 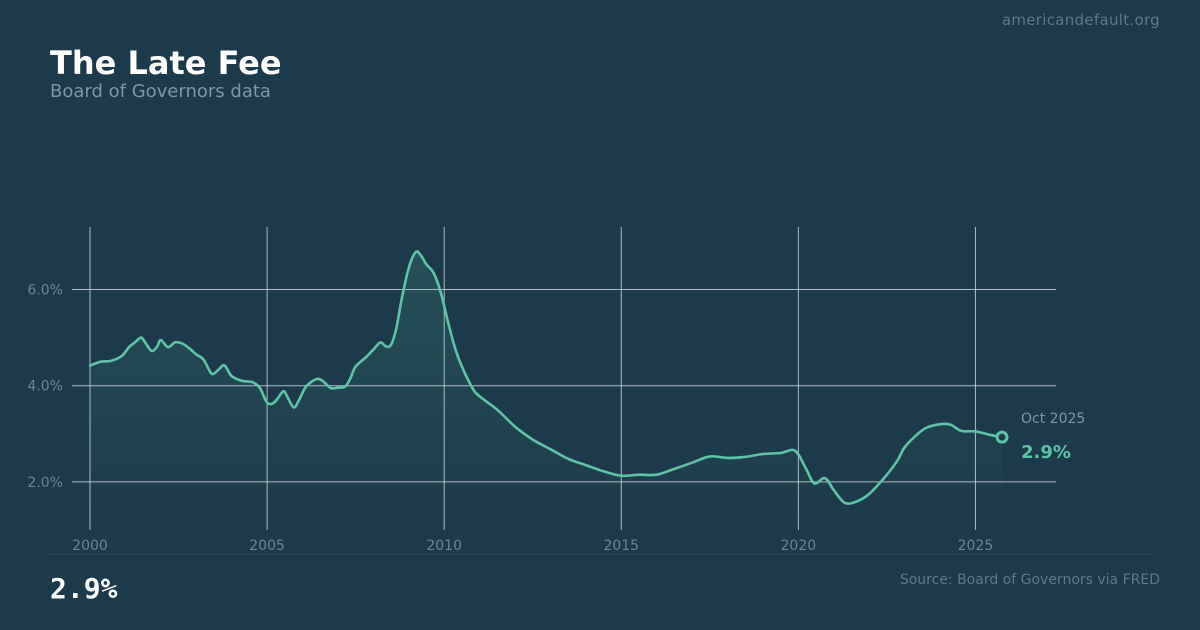 I want to click on footer-divider, so click(x=600, y=554).